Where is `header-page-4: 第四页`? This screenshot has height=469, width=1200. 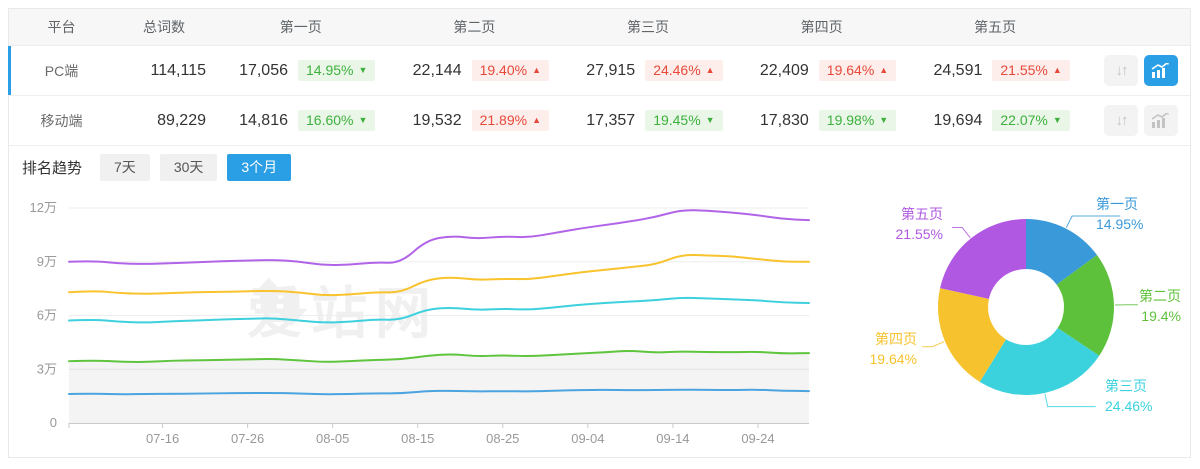
header-page-4: 第四页 is located at coordinates (821, 27).